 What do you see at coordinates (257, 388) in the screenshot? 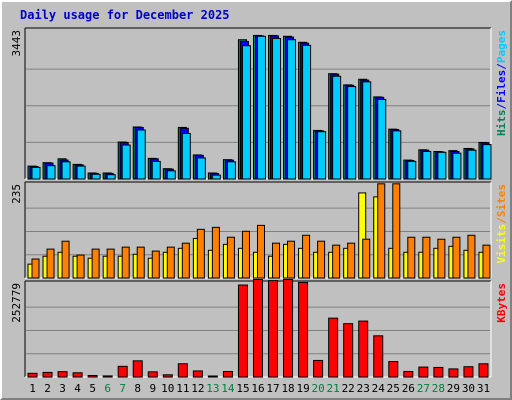
I see `x-tick-label-day-16: 16` at bounding box center [257, 388].